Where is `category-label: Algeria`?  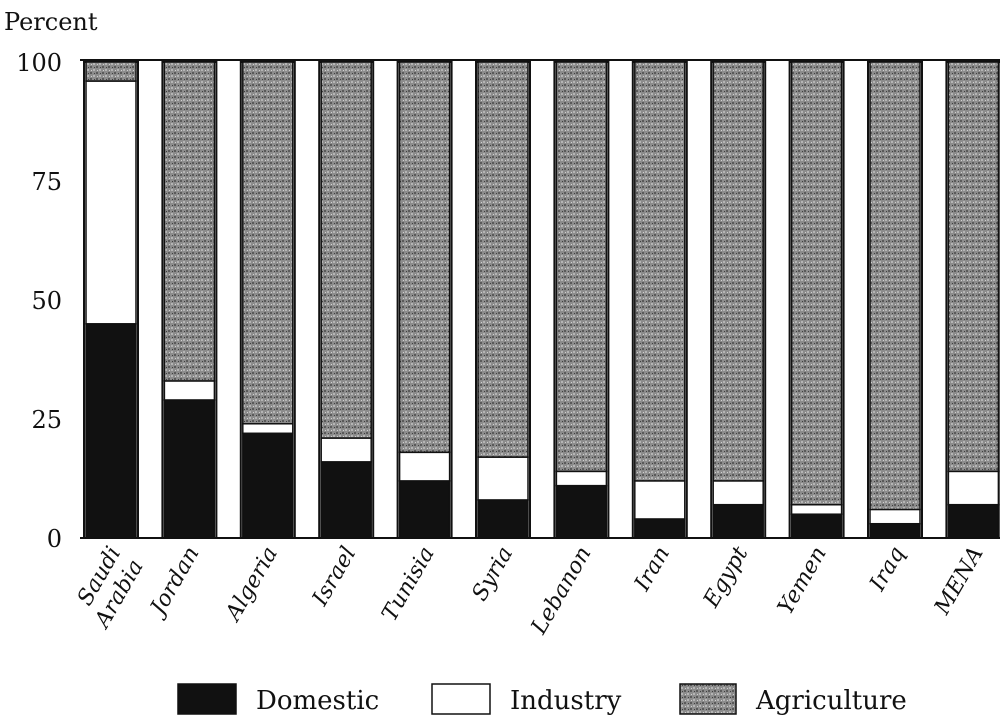
category-label: Algeria is located at coordinates (251, 585).